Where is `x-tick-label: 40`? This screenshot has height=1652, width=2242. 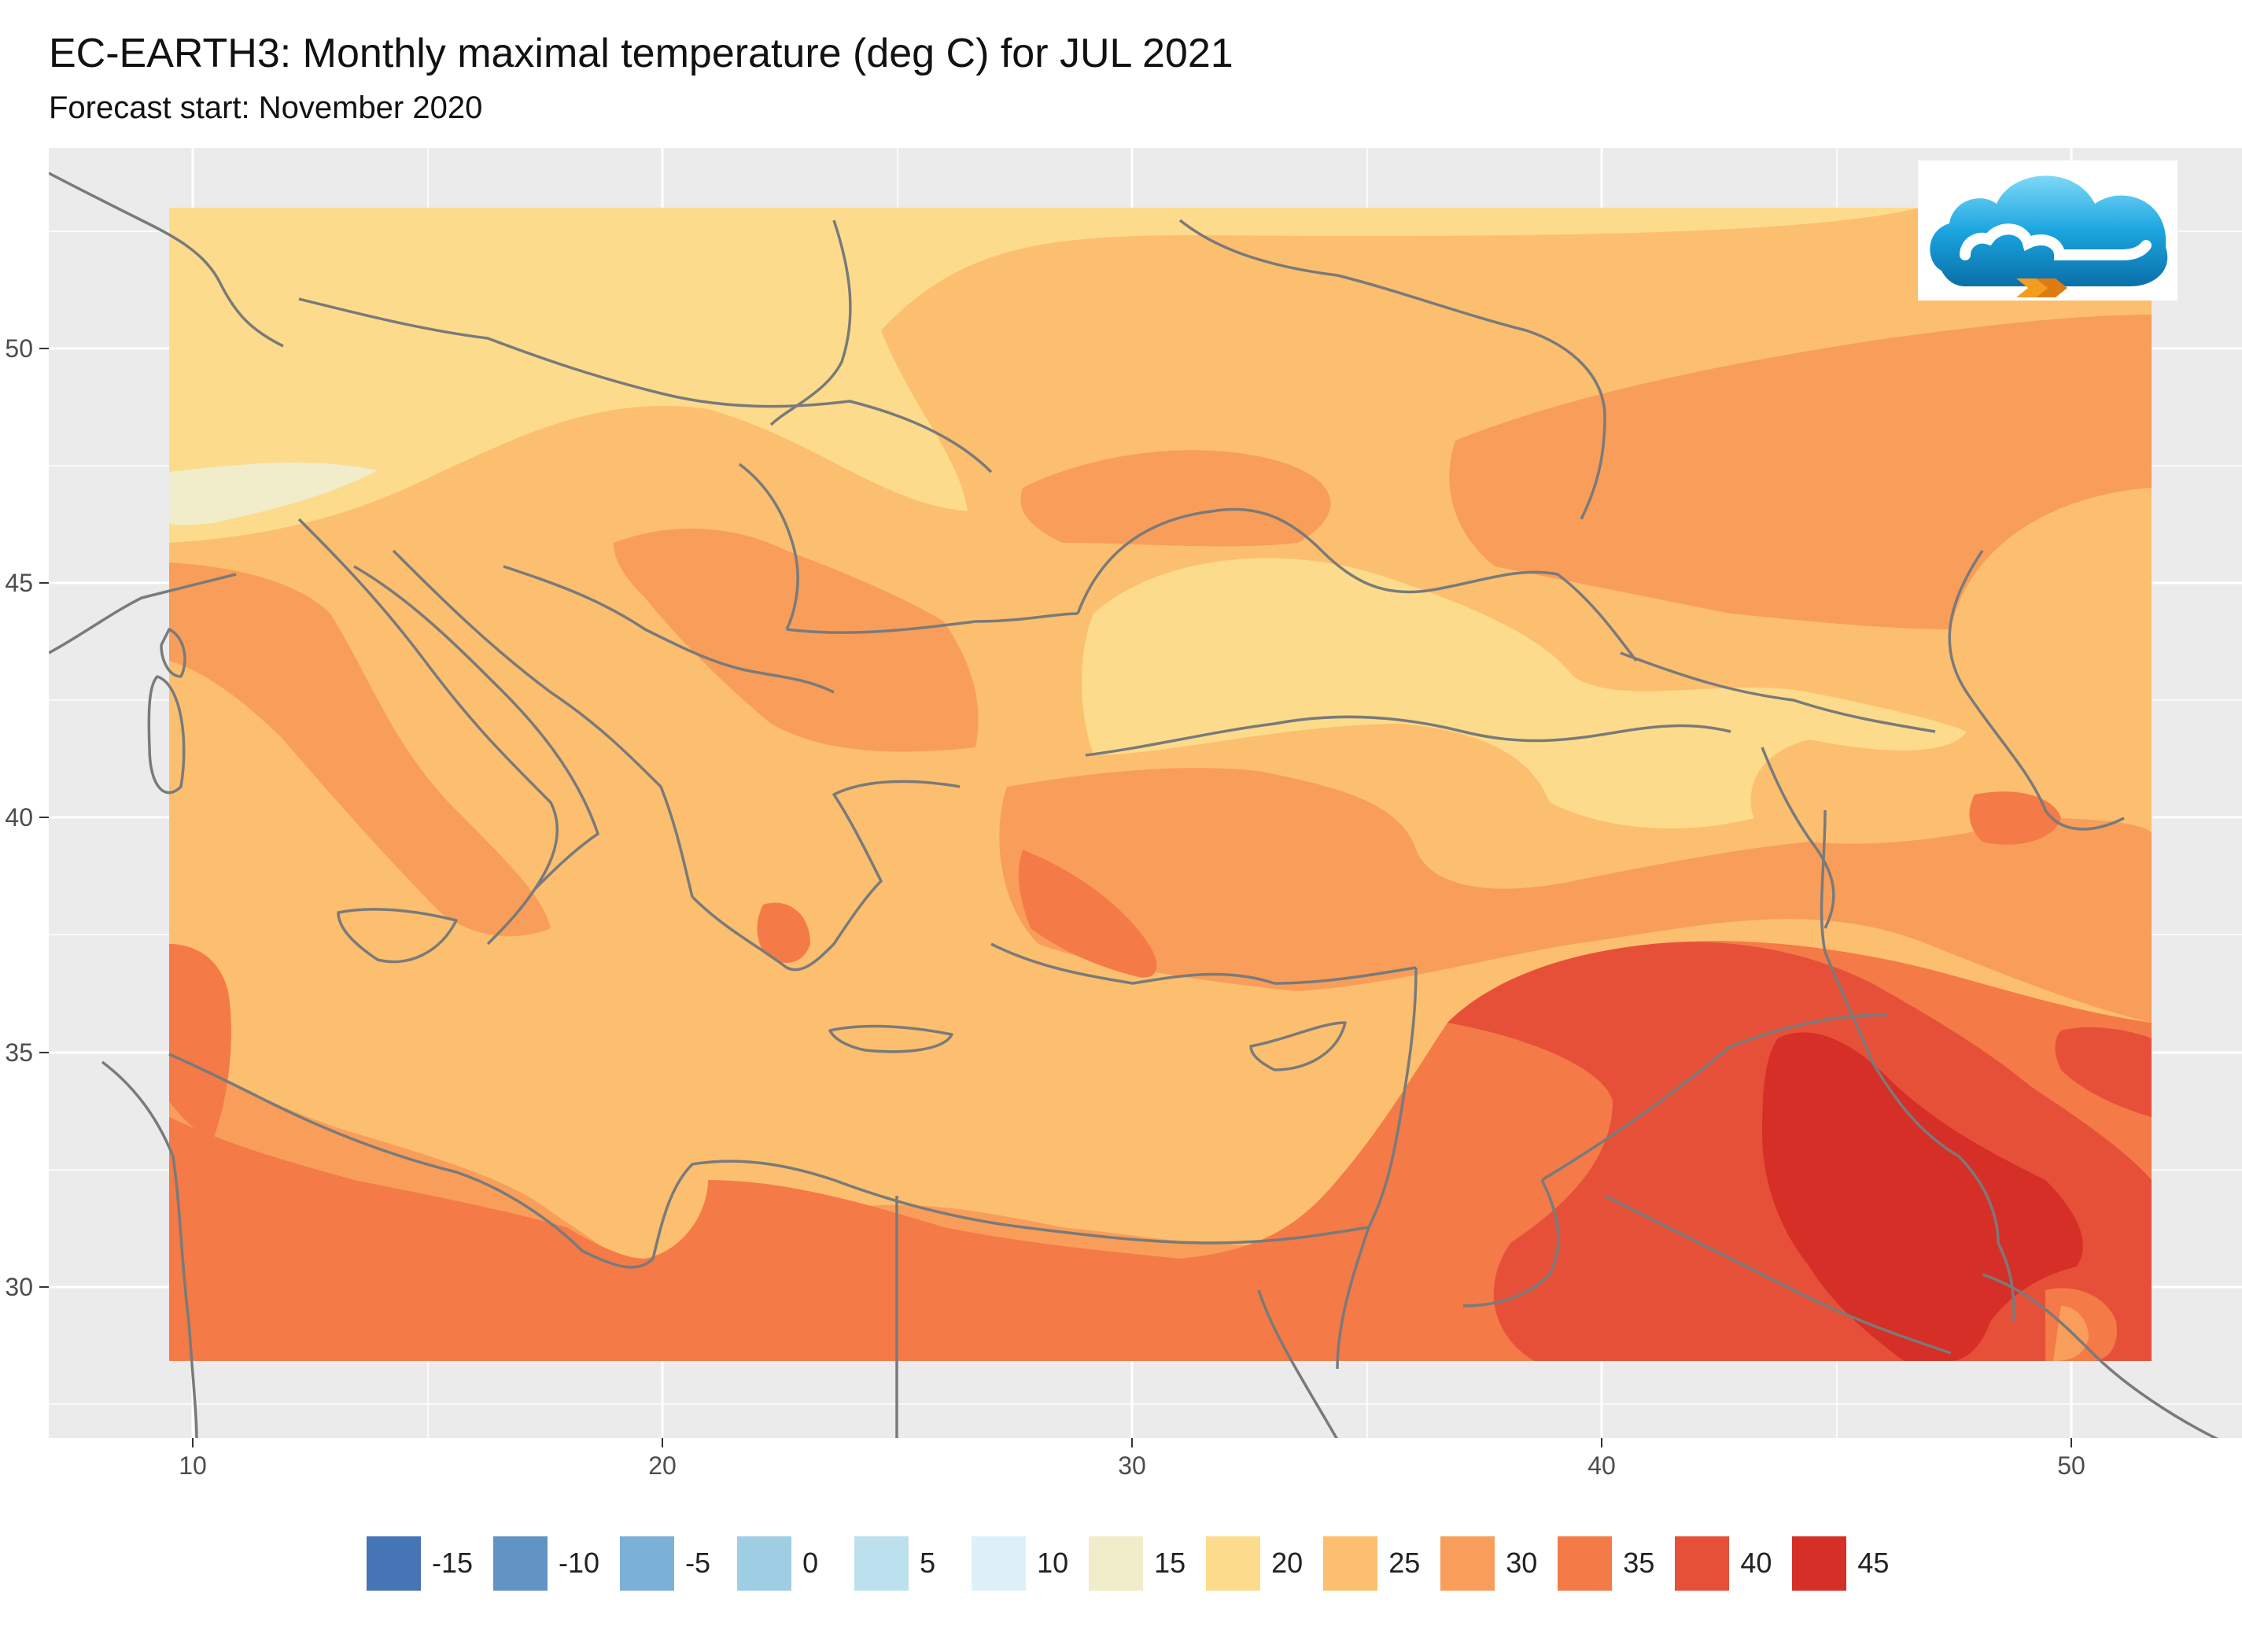 x-tick-label: 40 is located at coordinates (1601, 1465).